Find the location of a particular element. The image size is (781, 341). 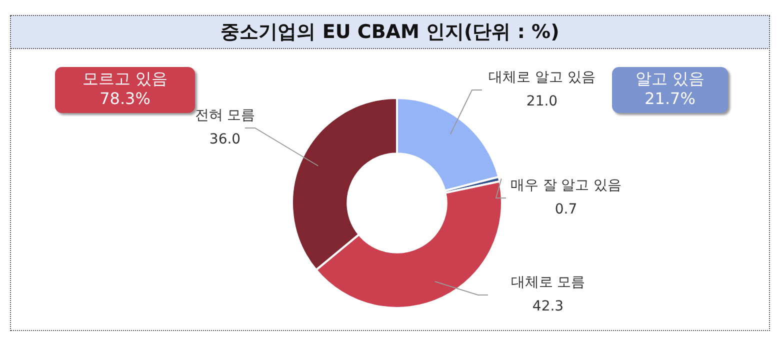

slice-label: 대체로 모름 is located at coordinates (548, 282).